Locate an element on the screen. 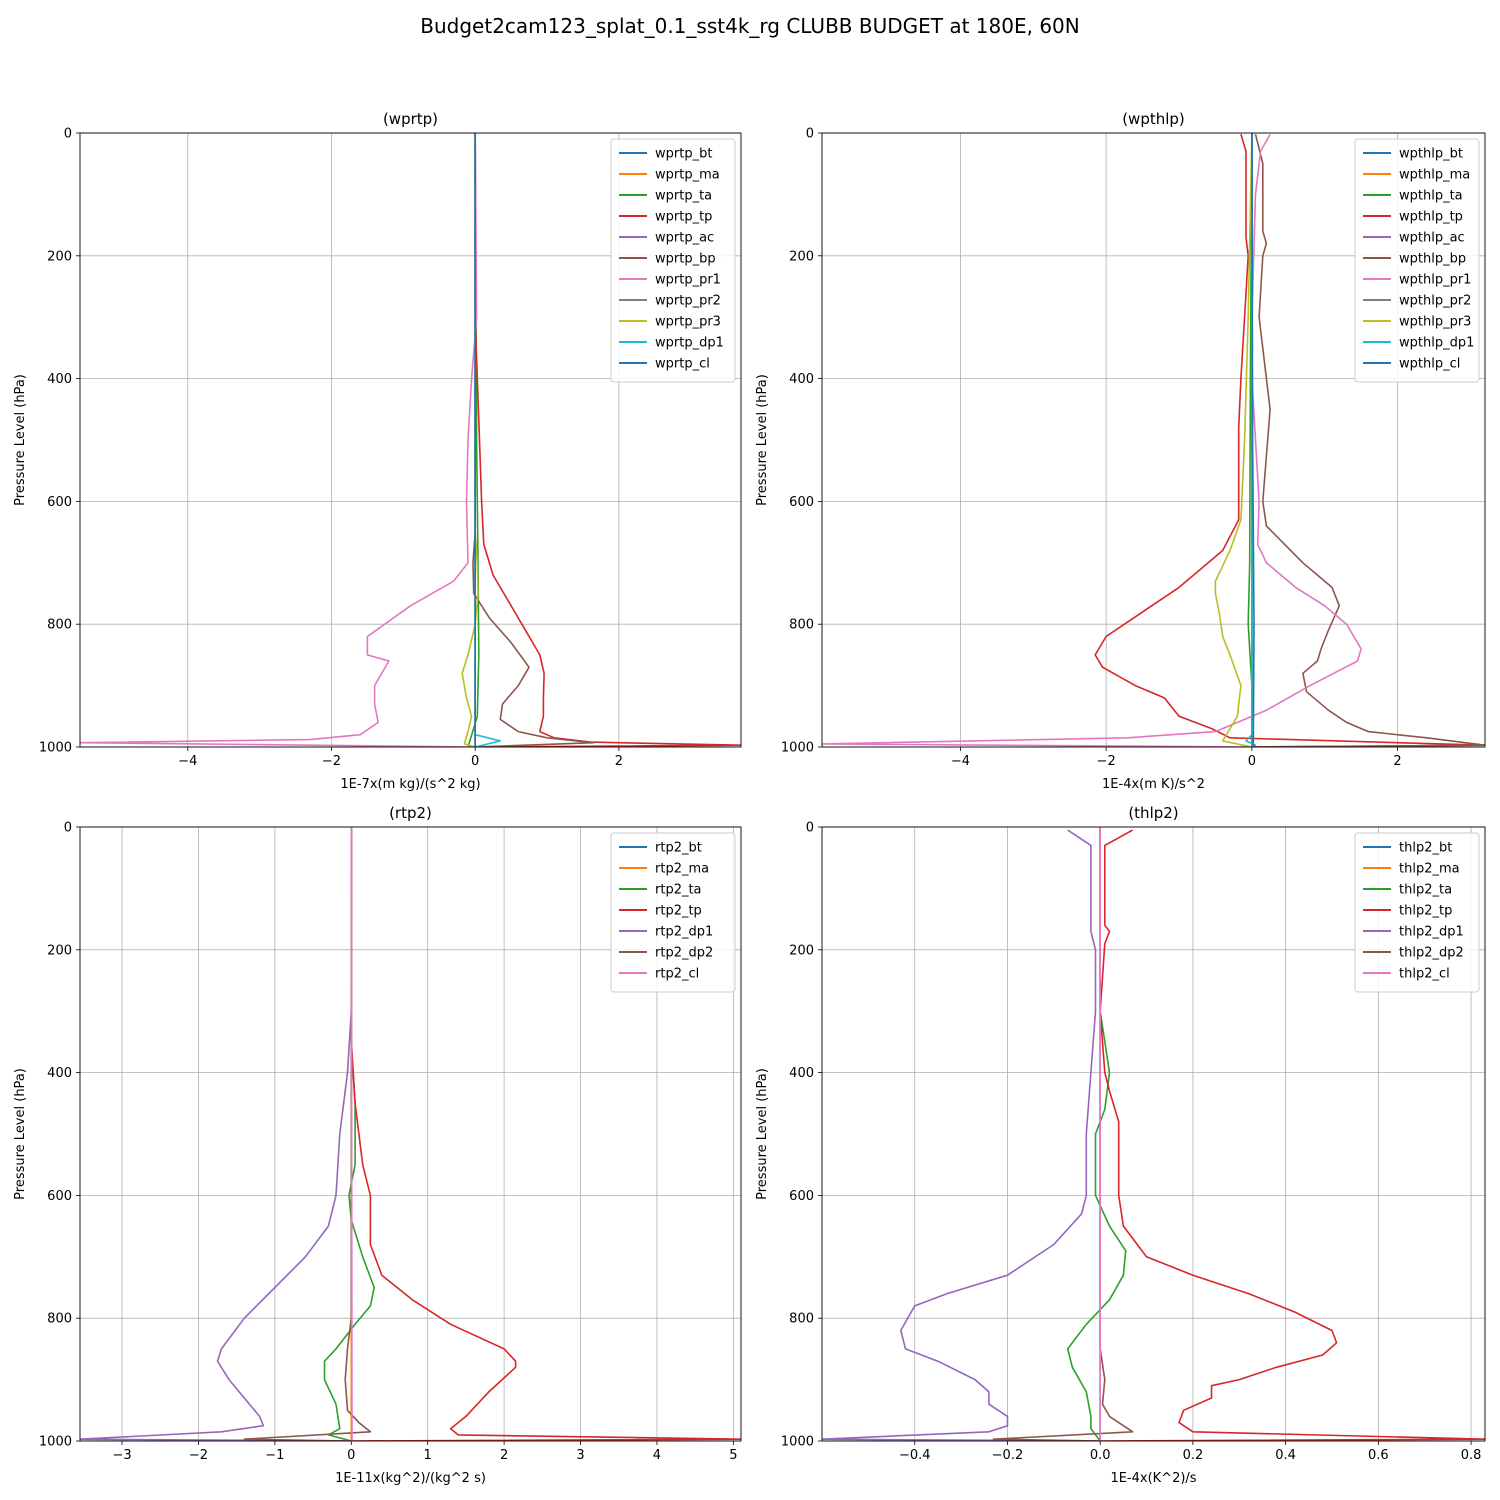  legend-label: wpthlp_pr2 is located at coordinates (1435, 301).